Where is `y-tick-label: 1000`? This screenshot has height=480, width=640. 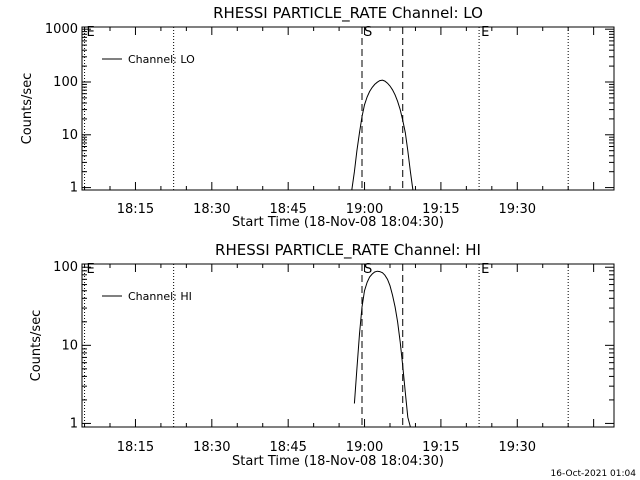 y-tick-label: 1000 is located at coordinates (61, 29).